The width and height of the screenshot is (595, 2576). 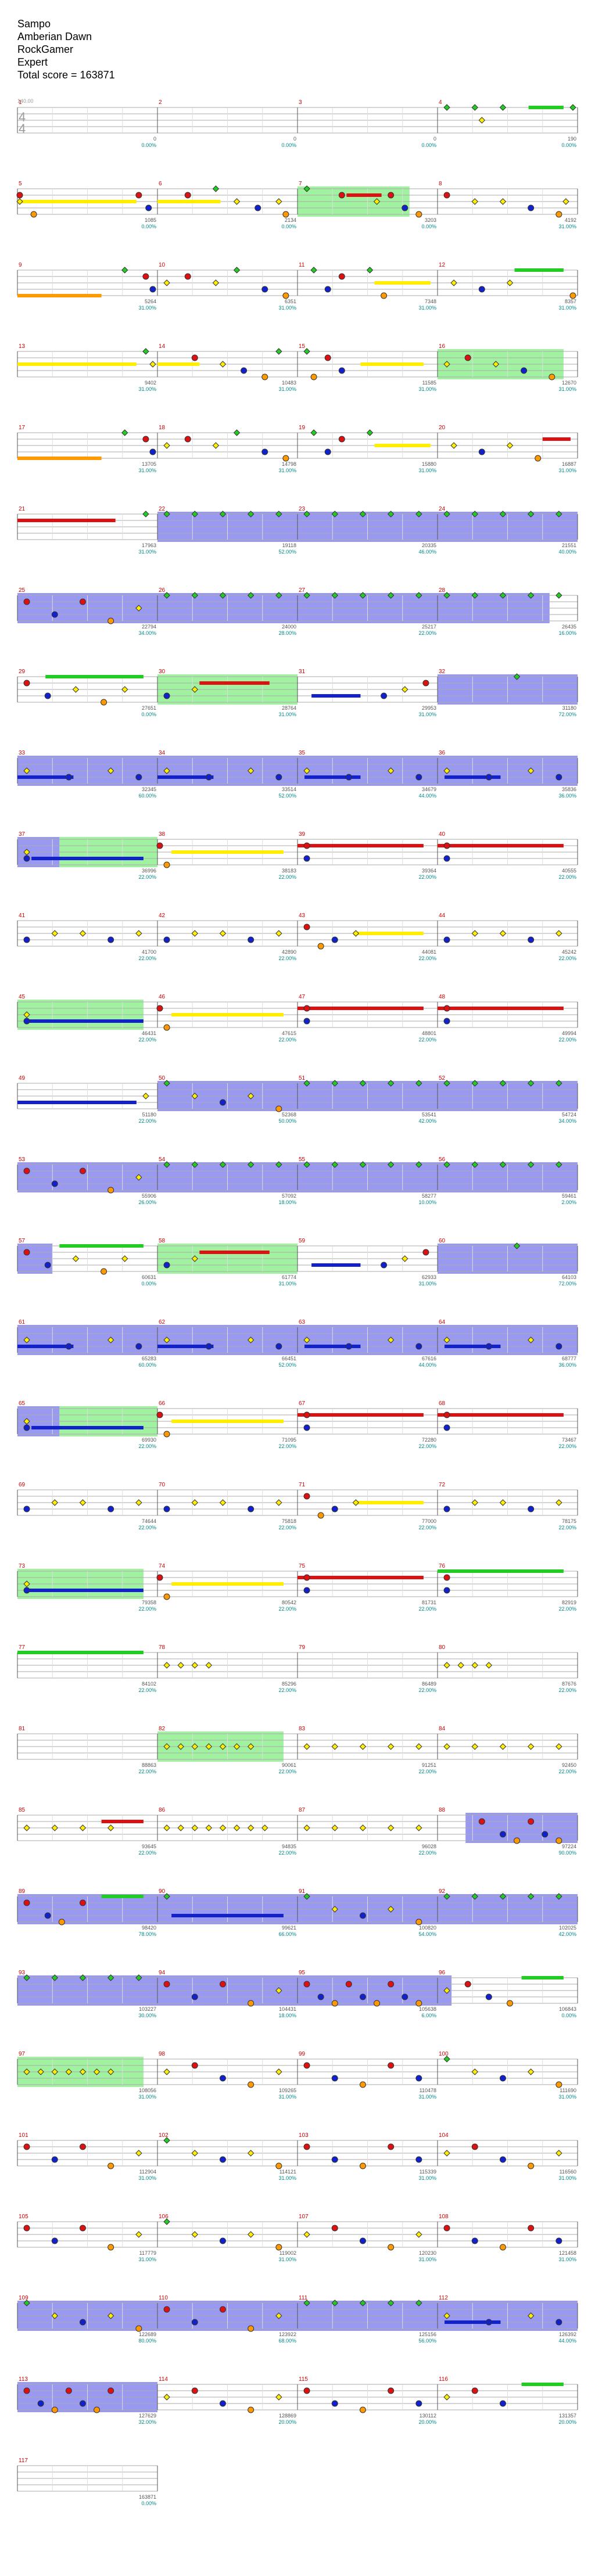 I want to click on measure-score: 49994, so click(x=569, y=1033).